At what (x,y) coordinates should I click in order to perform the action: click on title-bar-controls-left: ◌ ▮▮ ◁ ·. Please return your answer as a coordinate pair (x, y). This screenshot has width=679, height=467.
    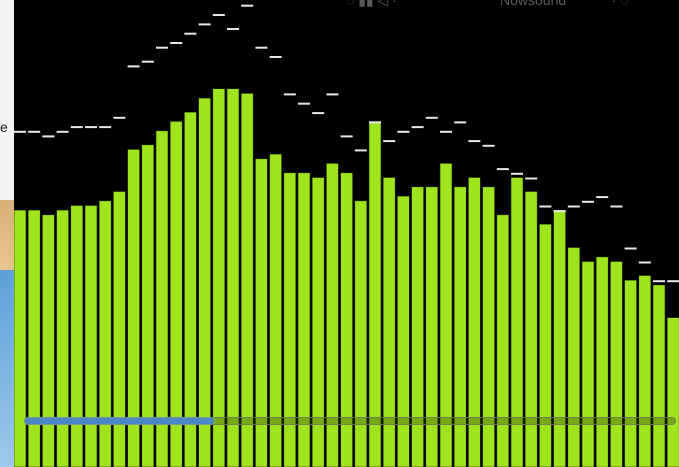
    Looking at the image, I should click on (371, 4).